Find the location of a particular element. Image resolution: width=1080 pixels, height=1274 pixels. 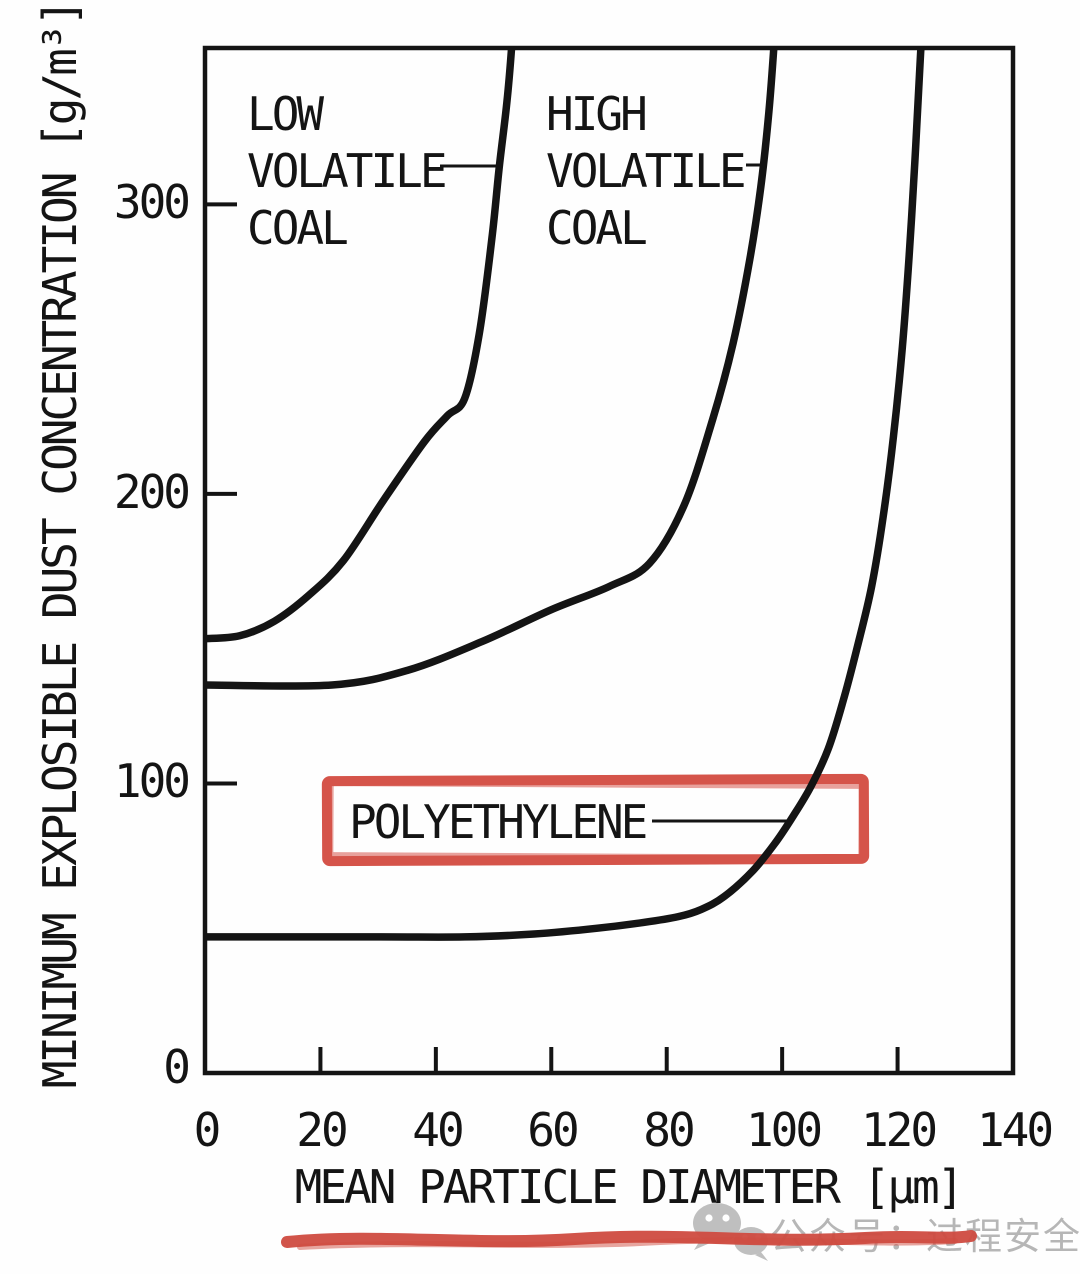

highlight-box-texture is located at coordinates (596, 820).